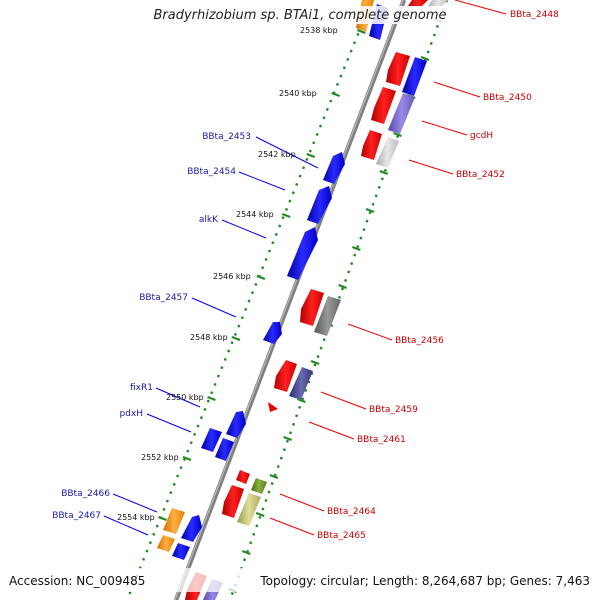 The height and width of the screenshot is (600, 600). What do you see at coordinates (285, 376) in the screenshot?
I see `cds-bbta-2459-red` at bounding box center [285, 376].